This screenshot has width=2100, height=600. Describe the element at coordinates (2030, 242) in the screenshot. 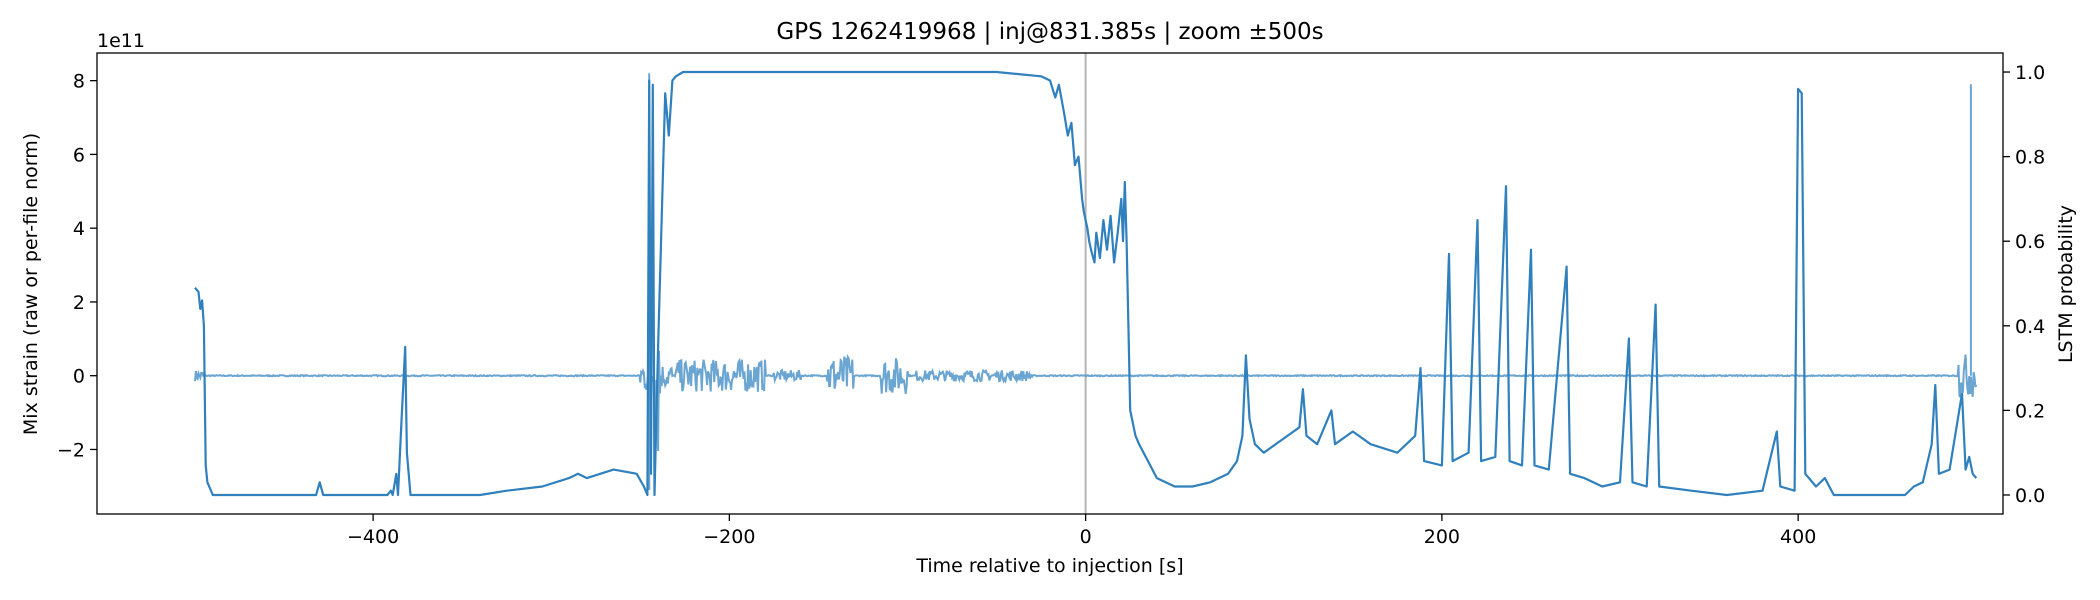

I see `y2-tick-label: 0.6` at that location.